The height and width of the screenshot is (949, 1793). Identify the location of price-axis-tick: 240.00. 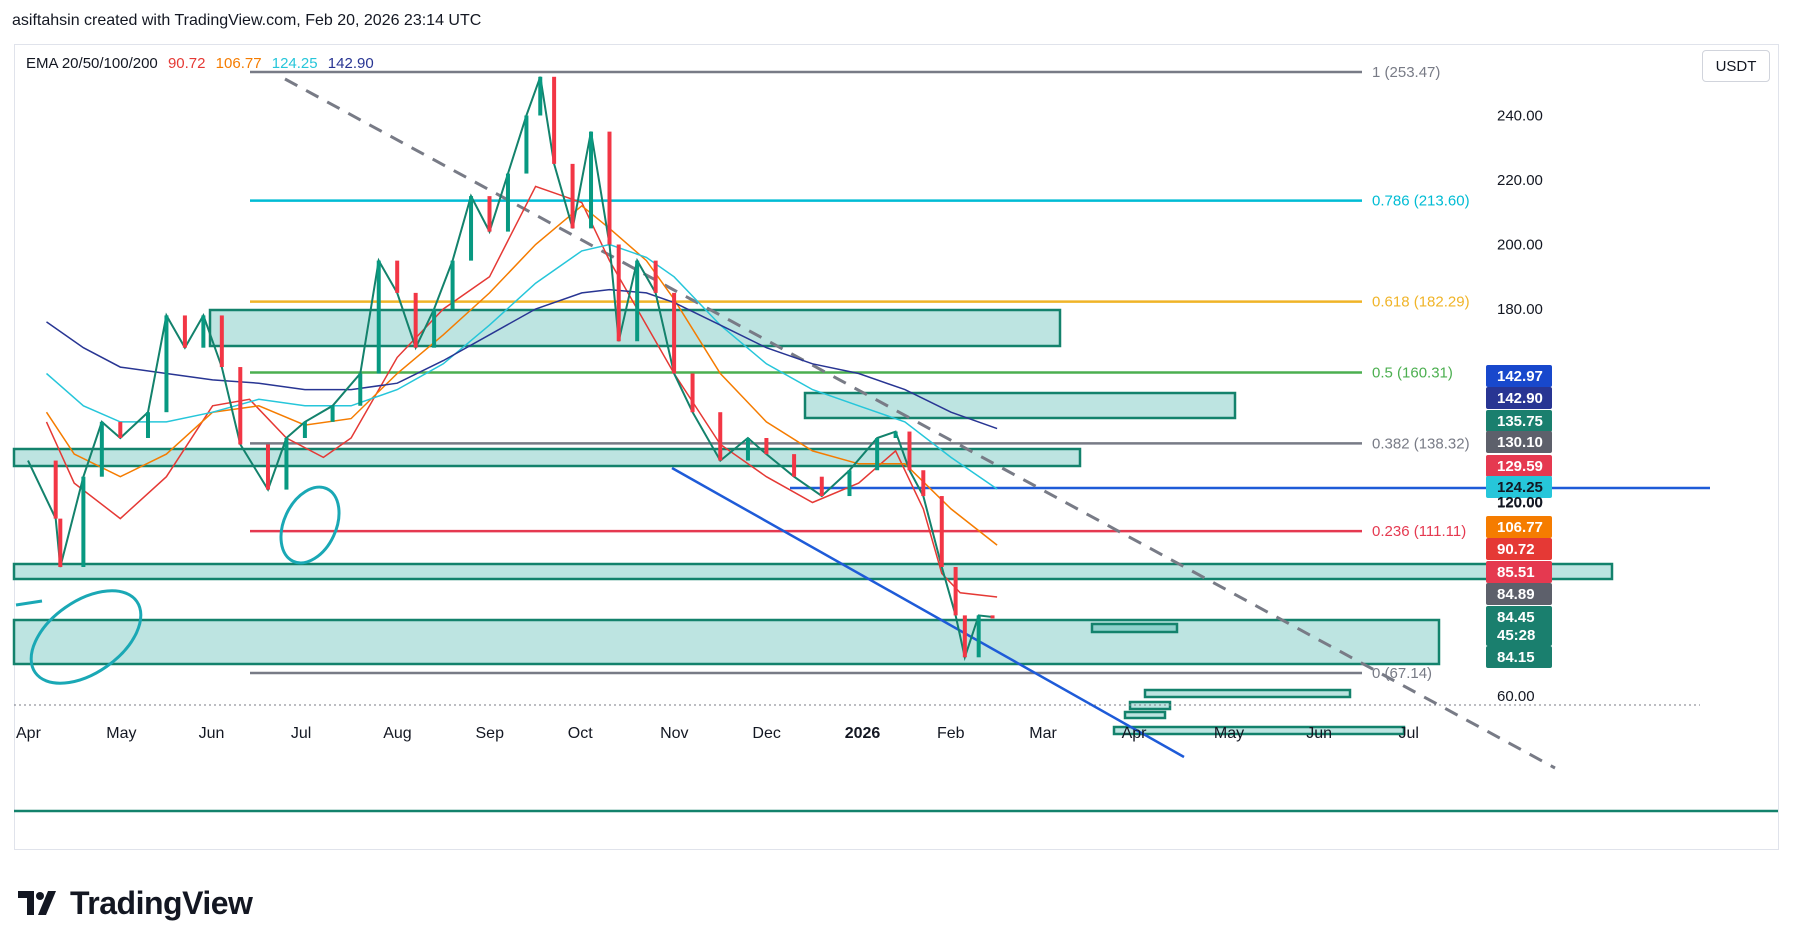
(1520, 116).